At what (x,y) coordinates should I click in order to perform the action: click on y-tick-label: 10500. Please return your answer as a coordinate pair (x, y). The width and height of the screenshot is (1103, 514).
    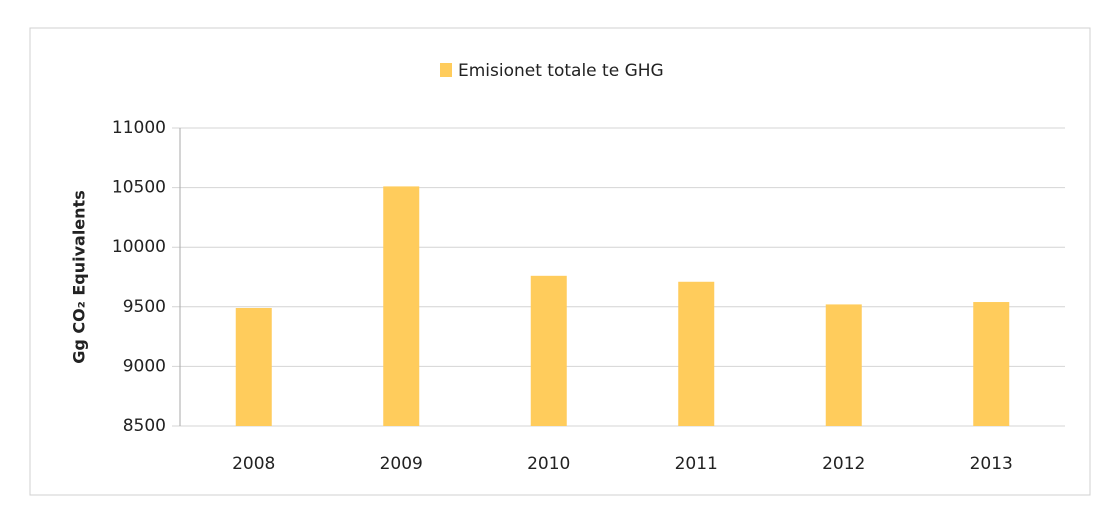
    Looking at the image, I should click on (139, 188).